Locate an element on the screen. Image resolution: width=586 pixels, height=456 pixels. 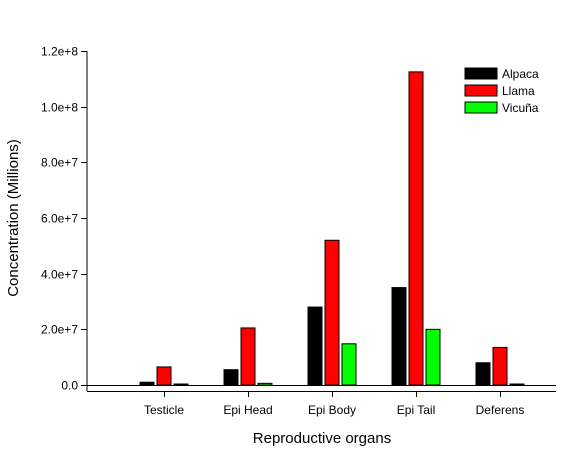
bar-vicu-a-testicle is located at coordinates (181, 384).